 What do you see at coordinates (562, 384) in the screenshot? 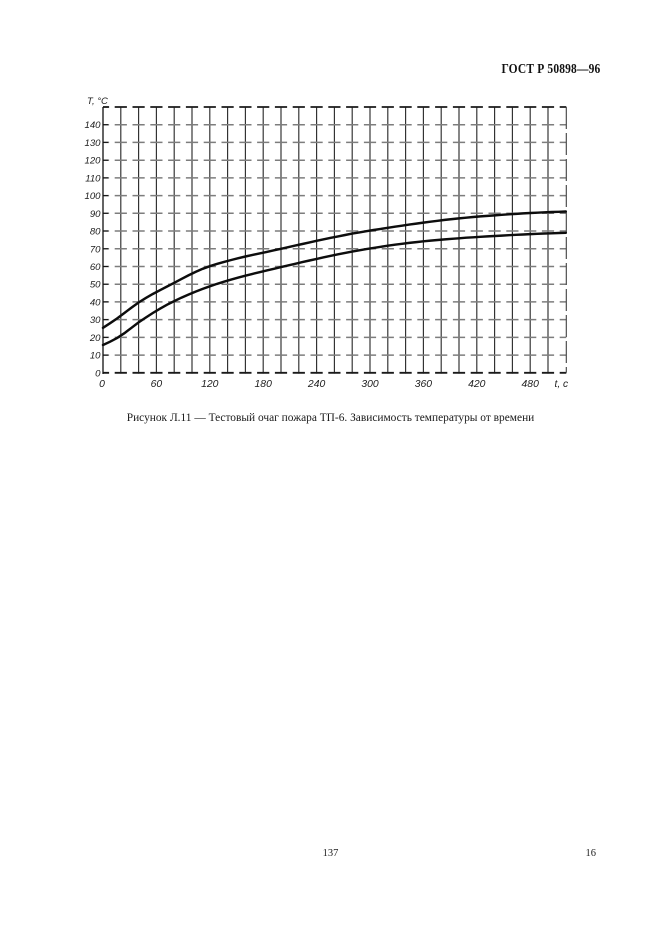
I see `svg-text: t, с` at bounding box center [562, 384].